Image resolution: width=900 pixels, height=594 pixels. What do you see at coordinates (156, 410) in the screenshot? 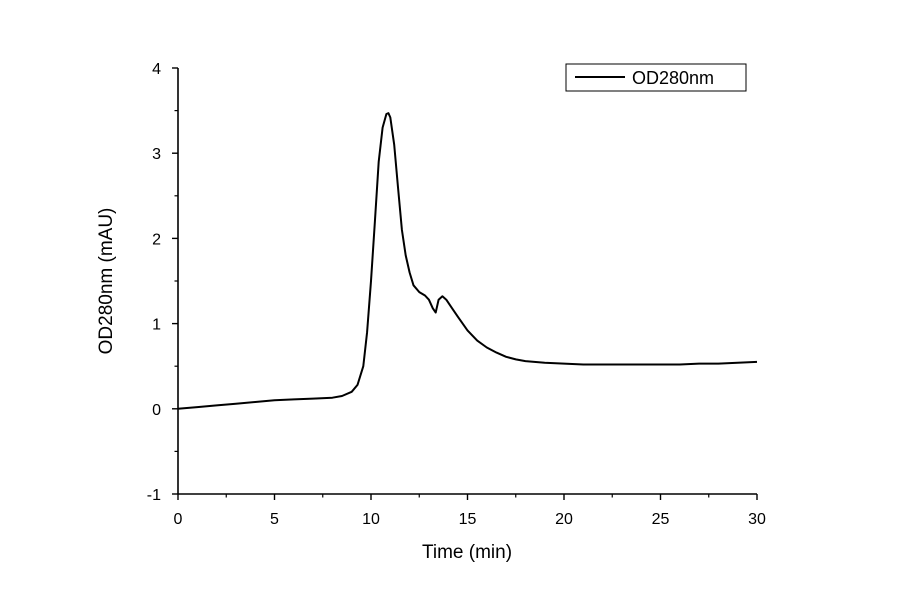
I see `y-tick-label: 0` at bounding box center [156, 410].